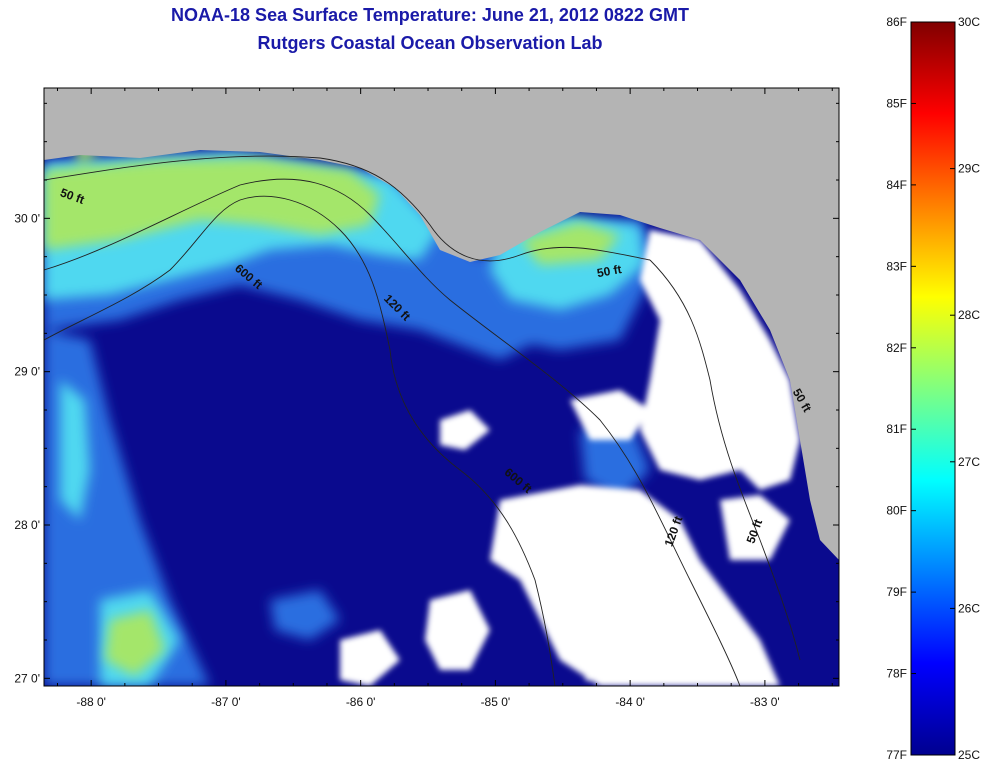 This screenshot has height=770, width=992. I want to click on lon-tick-label: -88 0', so click(91, 702).